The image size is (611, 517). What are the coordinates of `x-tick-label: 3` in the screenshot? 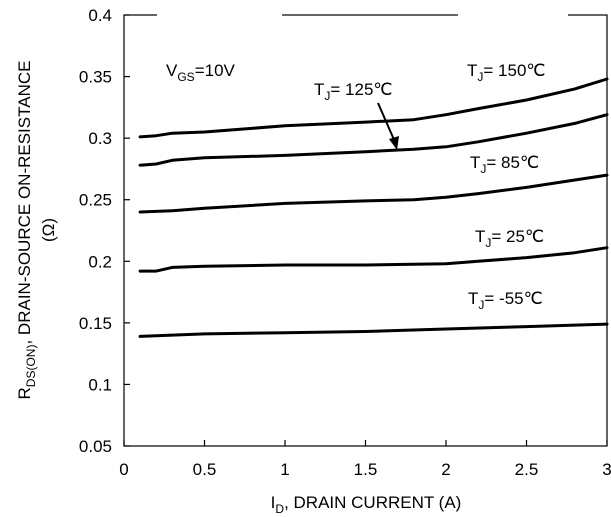 It's located at (606, 469).